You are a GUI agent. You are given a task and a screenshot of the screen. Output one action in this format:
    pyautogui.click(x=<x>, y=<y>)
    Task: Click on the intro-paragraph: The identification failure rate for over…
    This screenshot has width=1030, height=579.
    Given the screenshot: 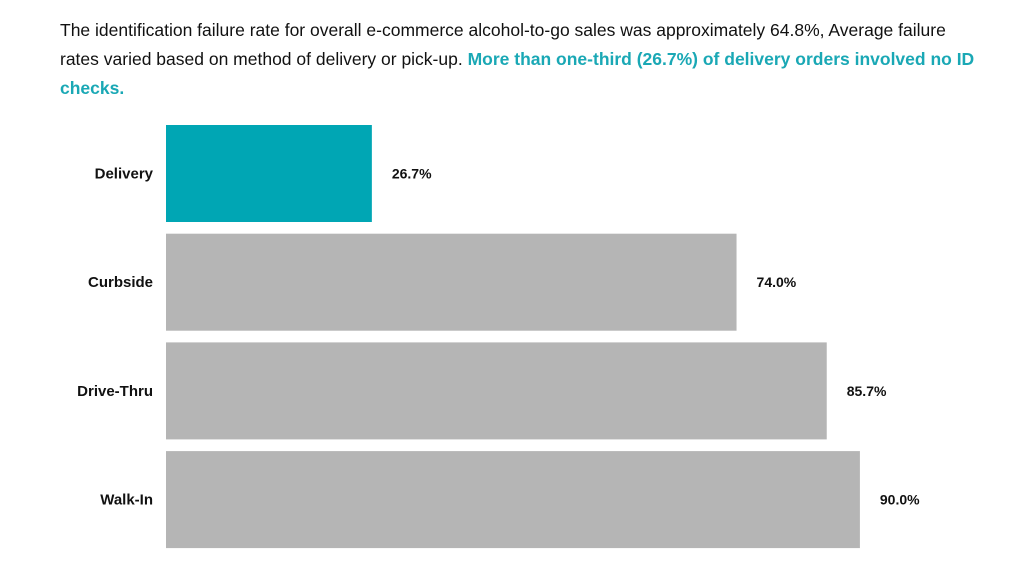 What is the action you would take?
    pyautogui.click(x=520, y=59)
    